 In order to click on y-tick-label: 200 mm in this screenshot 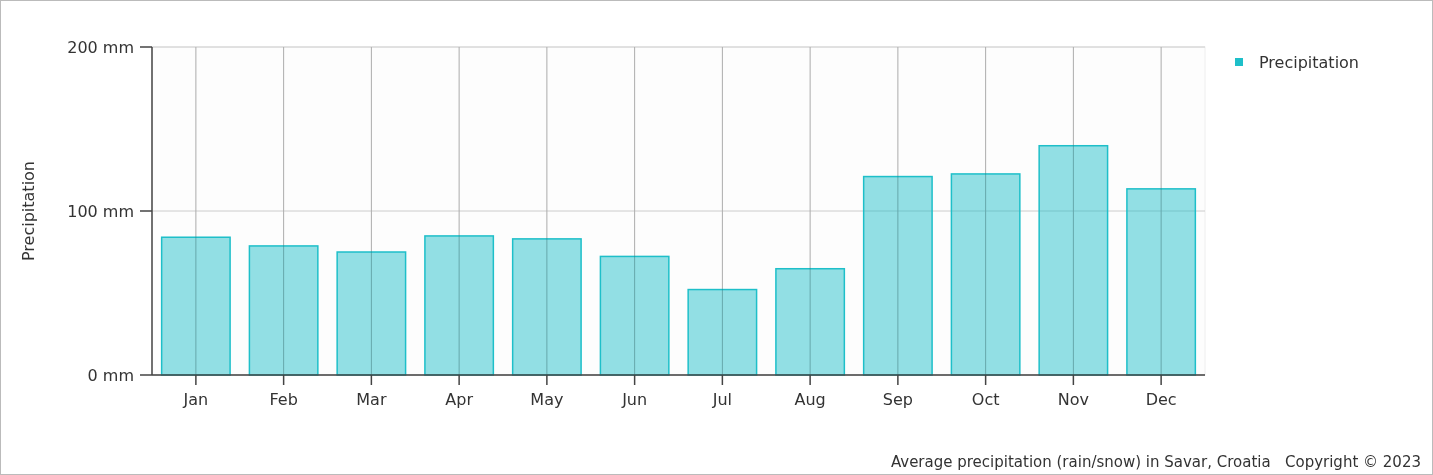, I will do `click(100, 47)`.